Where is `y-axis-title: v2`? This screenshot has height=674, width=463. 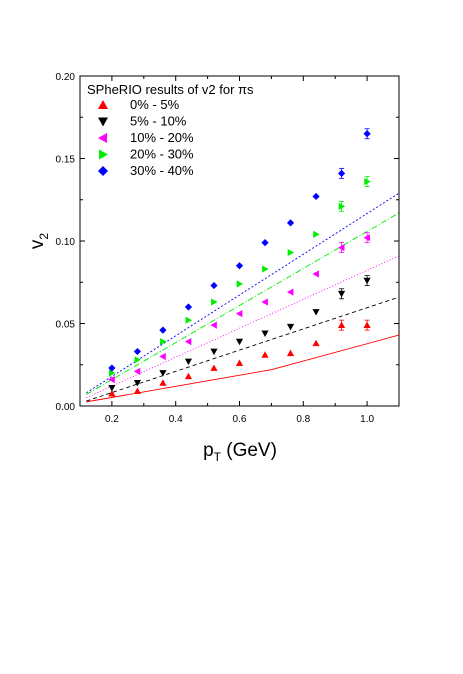
y-axis-title: v2 is located at coordinates (39, 241).